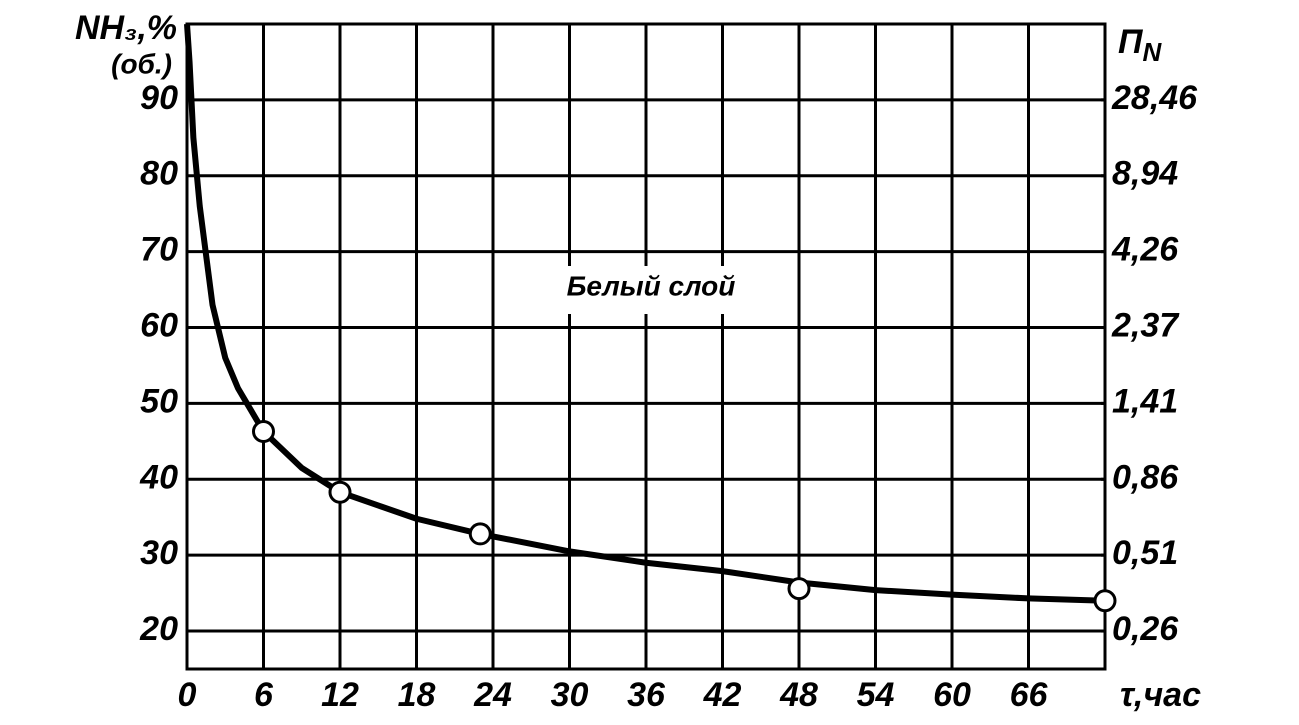 This screenshot has width=1299, height=725. Describe the element at coordinates (646, 695) in the screenshot. I see `x-tick-label: 36` at that location.